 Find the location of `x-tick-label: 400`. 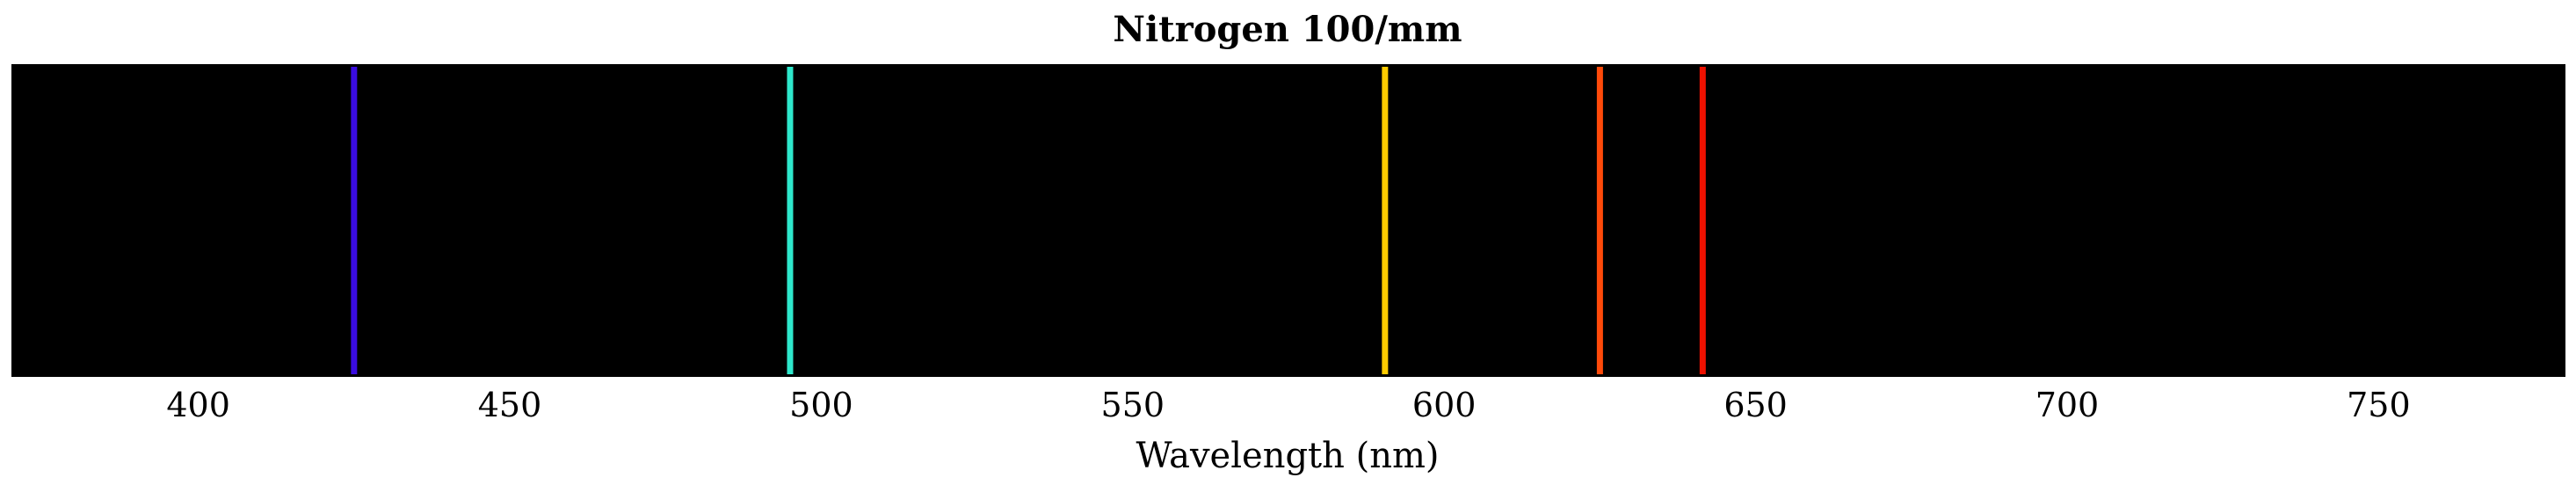

x-tick-label: 400 is located at coordinates (198, 405).